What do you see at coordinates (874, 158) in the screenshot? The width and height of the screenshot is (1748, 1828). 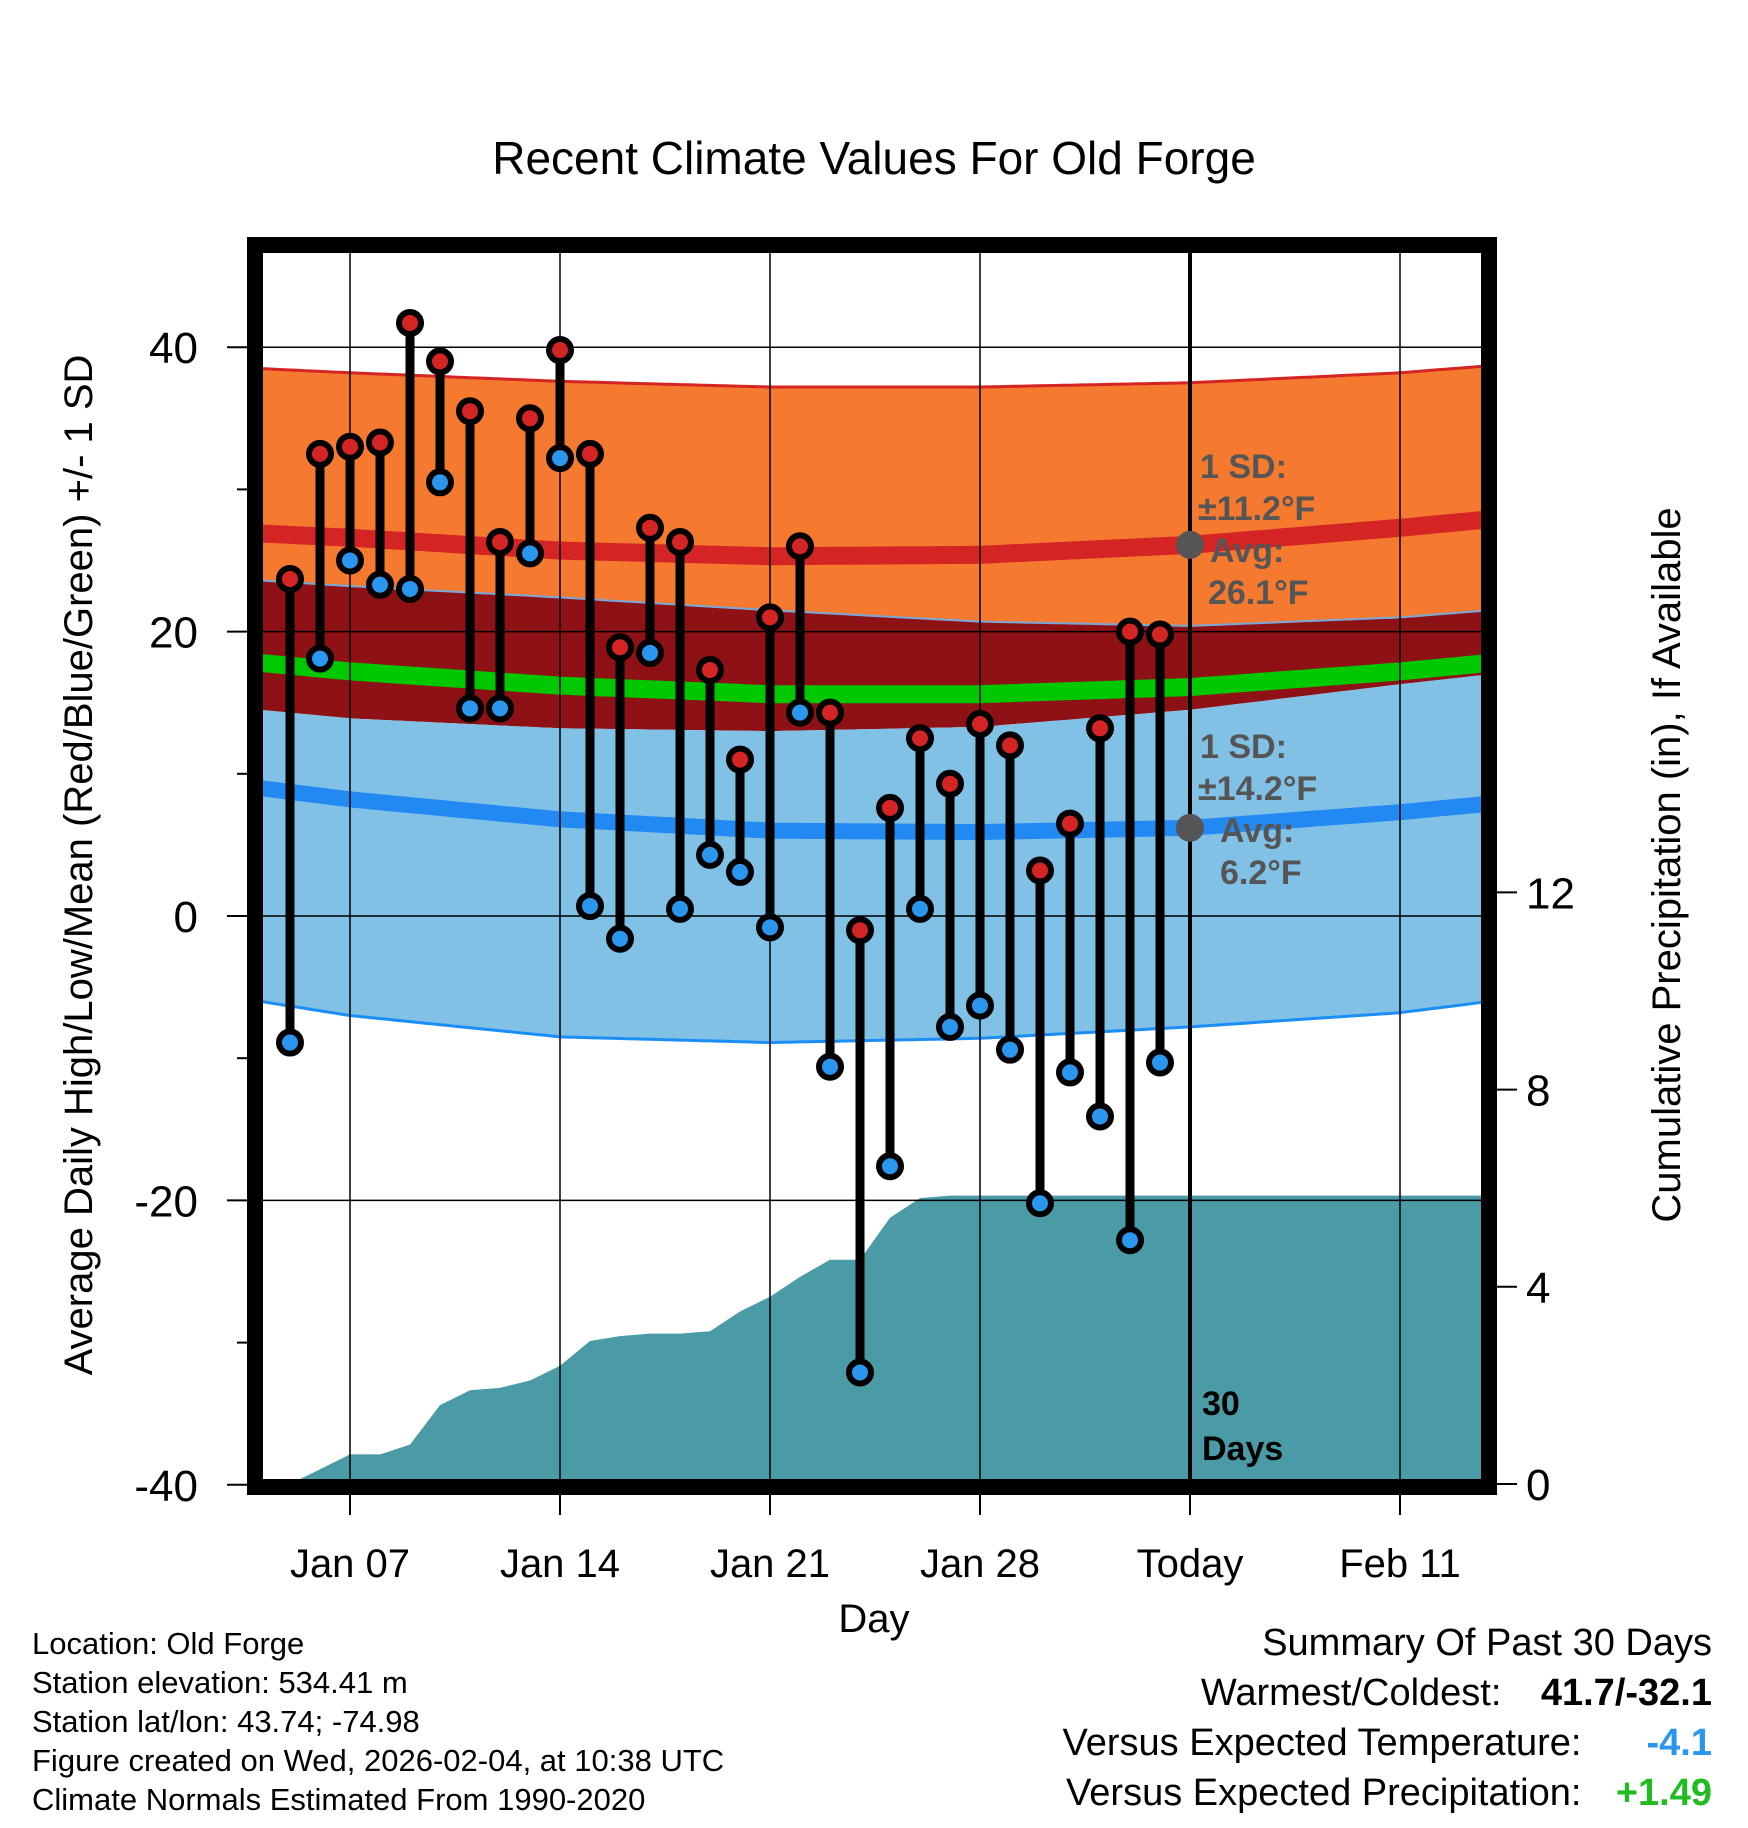 I see `chart-title: Recent Climate Values For Old Forge` at bounding box center [874, 158].